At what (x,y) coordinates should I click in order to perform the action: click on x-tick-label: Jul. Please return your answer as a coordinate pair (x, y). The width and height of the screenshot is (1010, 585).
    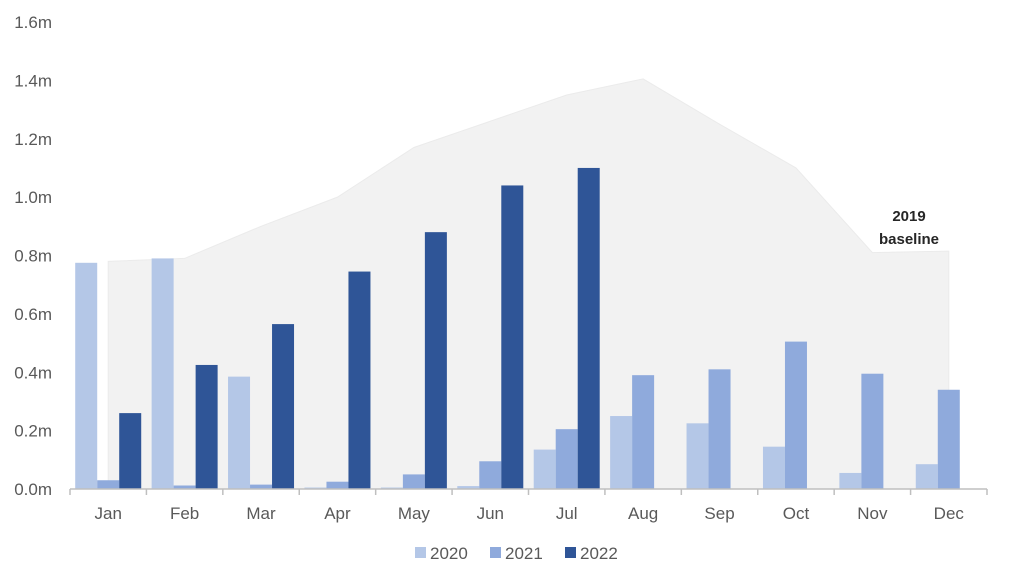
    Looking at the image, I should click on (567, 513).